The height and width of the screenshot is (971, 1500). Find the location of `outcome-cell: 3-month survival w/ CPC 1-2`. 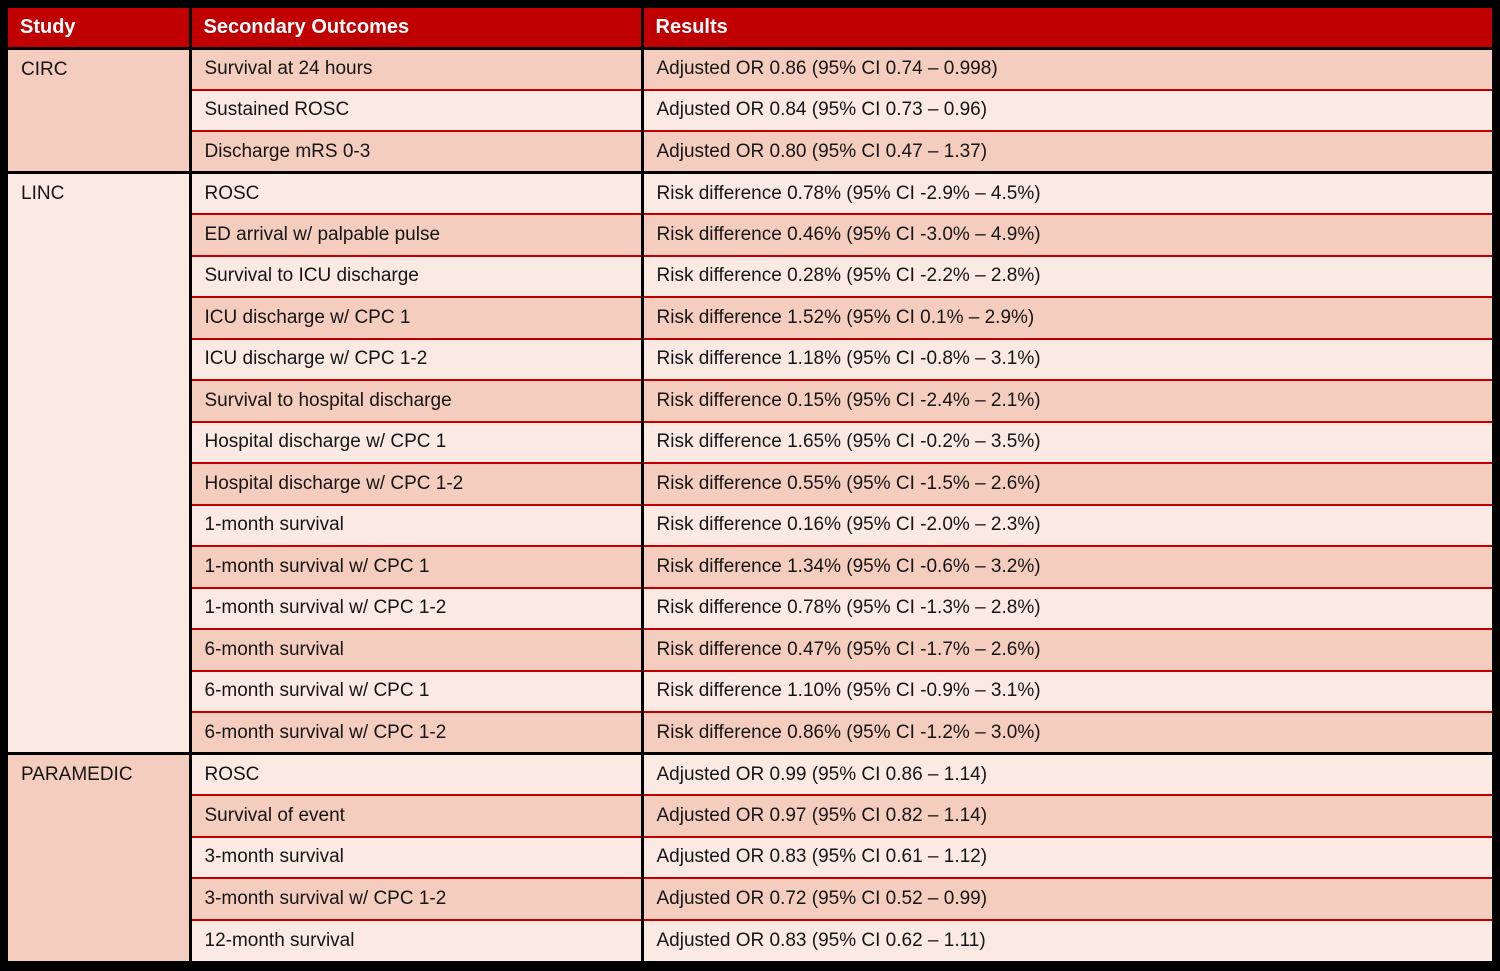

outcome-cell: 3-month survival w/ CPC 1-2 is located at coordinates (415, 898).